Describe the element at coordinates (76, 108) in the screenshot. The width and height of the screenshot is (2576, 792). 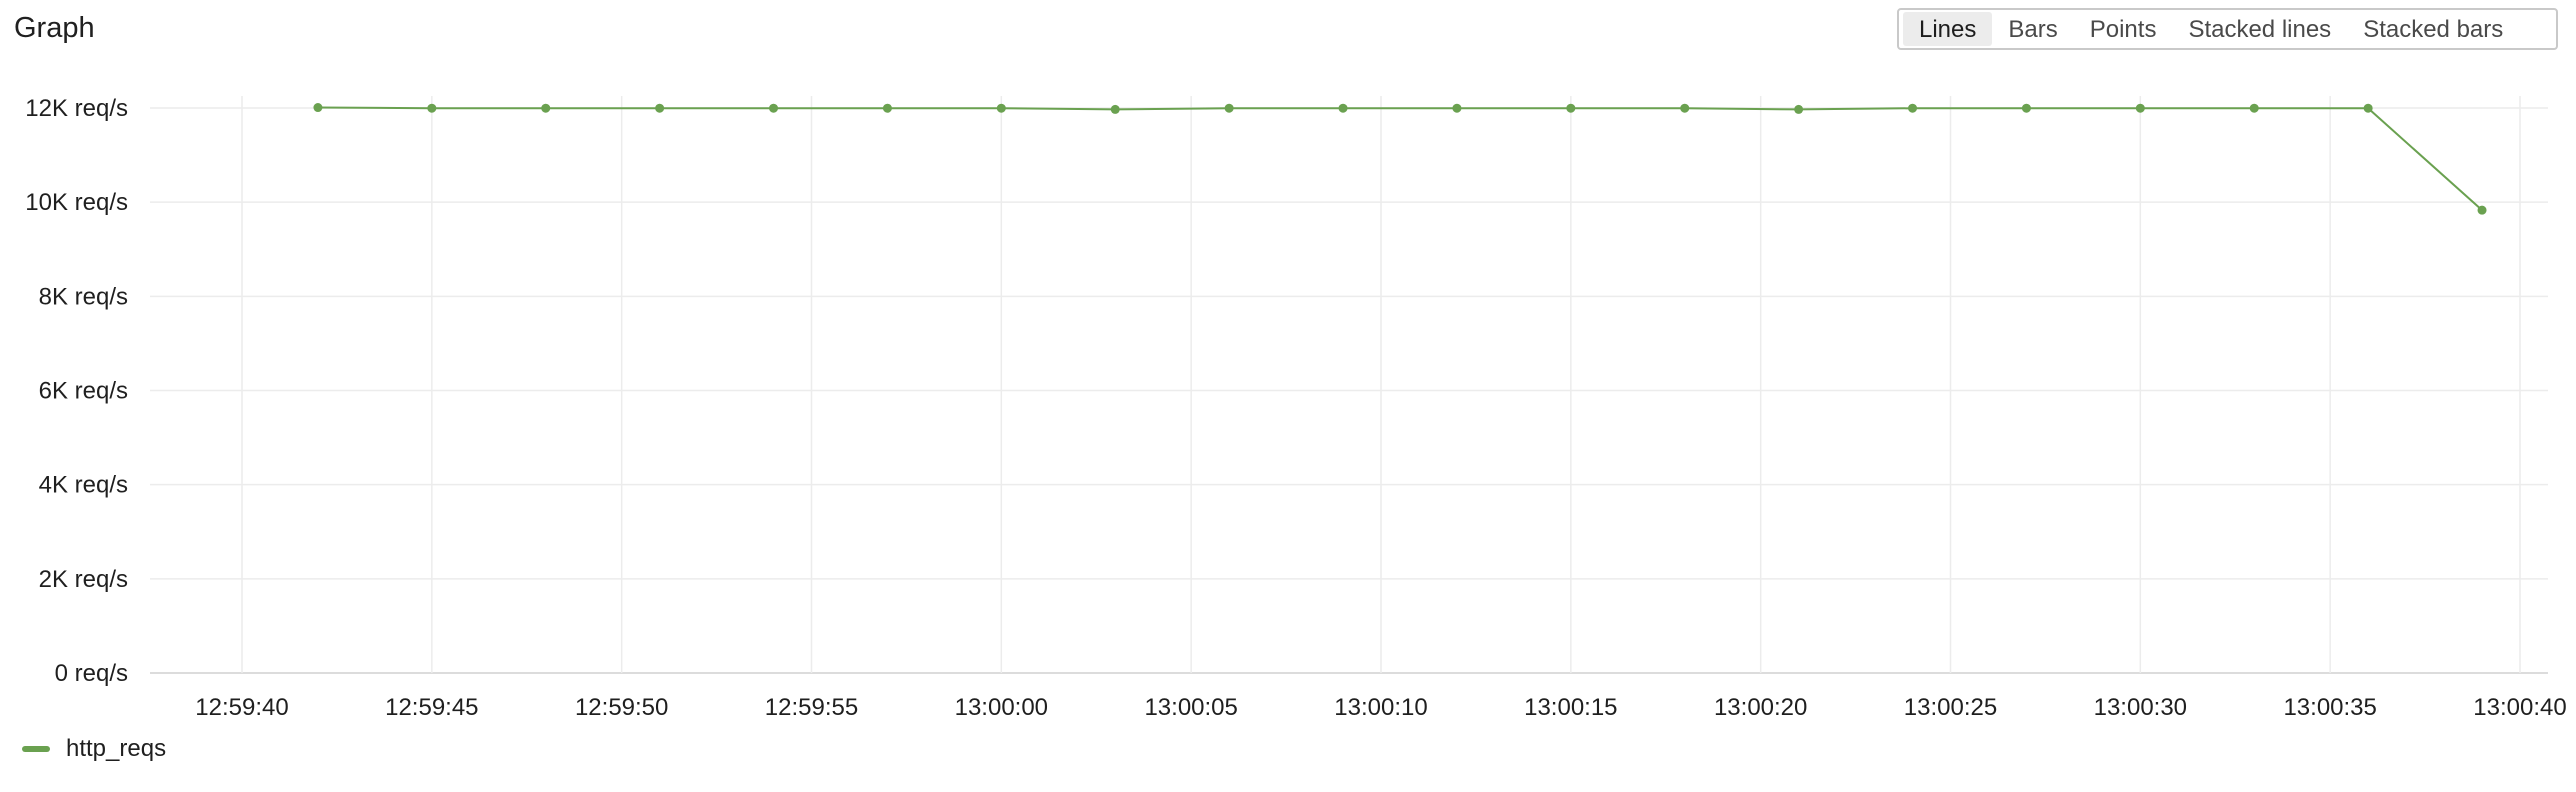
I see `y-tick-label: 12K req/s` at that location.